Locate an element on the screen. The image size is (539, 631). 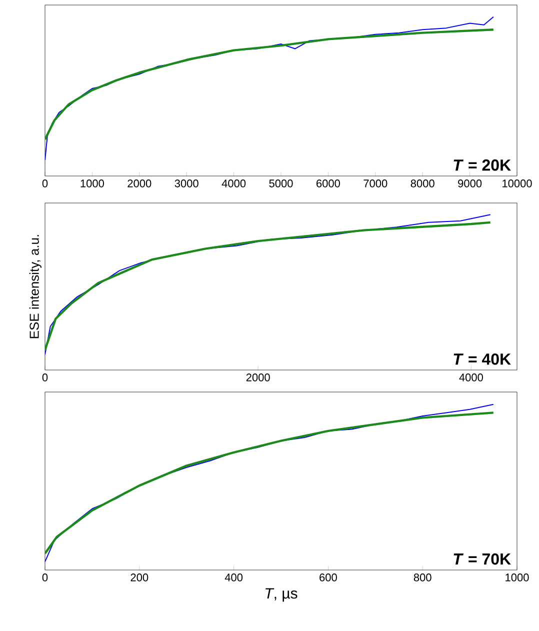
x-tick-label: 8000 is located at coordinates (422, 184).